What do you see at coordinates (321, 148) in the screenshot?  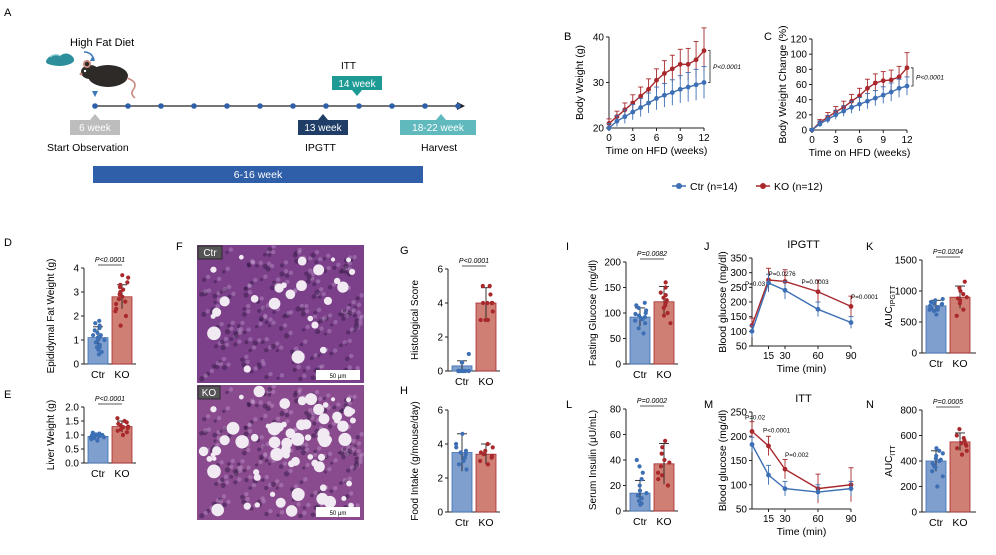 I see `ipgtt-schematic-label: IPGTT` at bounding box center [321, 148].